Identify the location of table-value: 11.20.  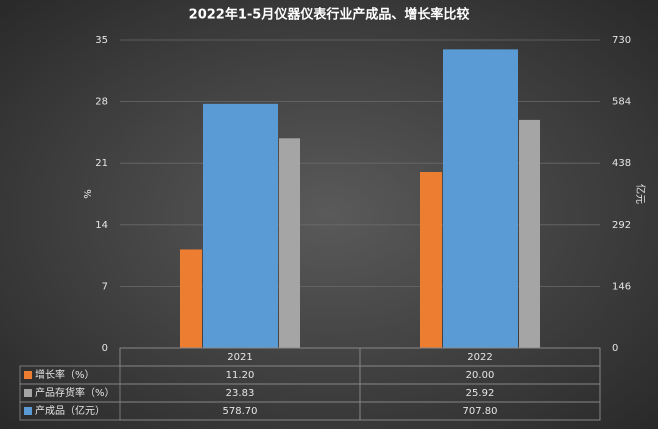
(240, 375).